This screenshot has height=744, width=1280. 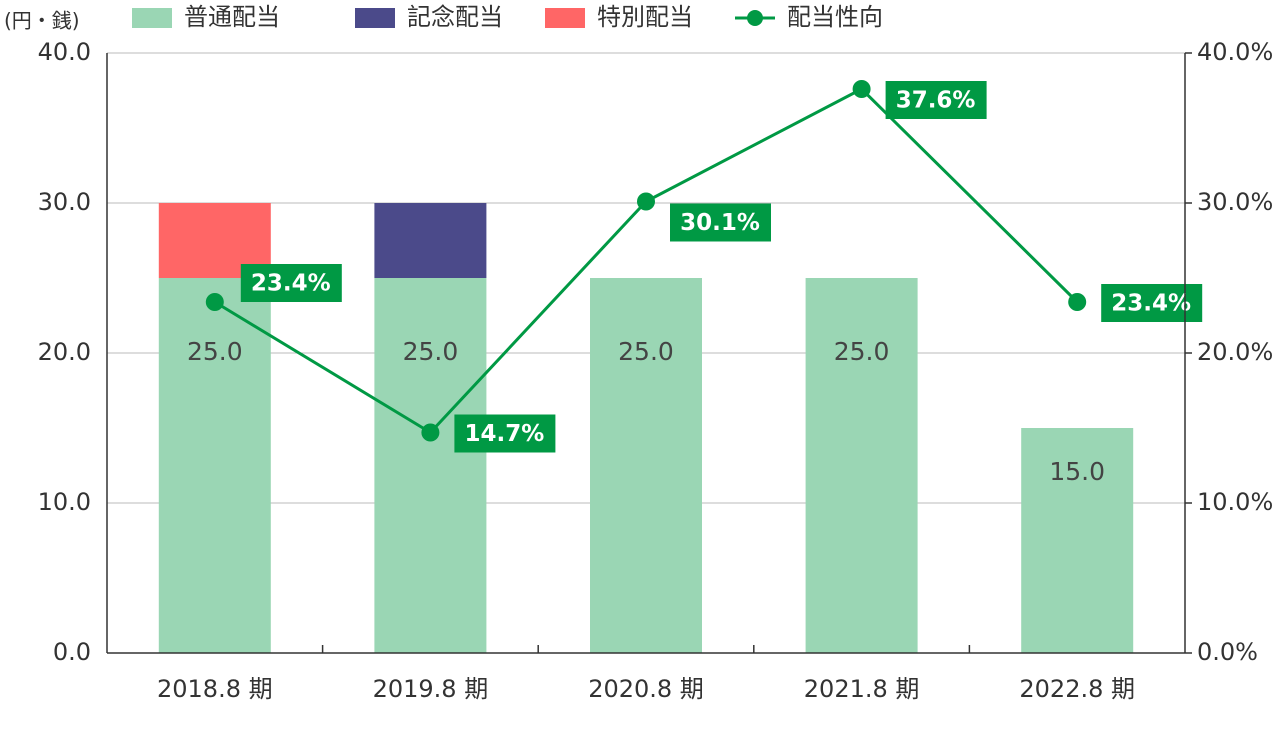 What do you see at coordinates (755, 18) in the screenshot?
I see `legend-marker` at bounding box center [755, 18].